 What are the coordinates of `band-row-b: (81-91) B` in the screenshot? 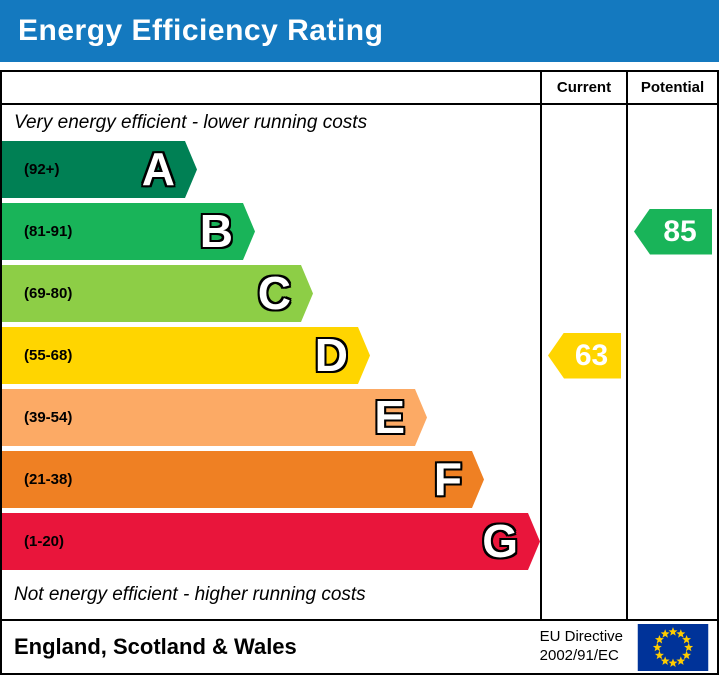 It's located at (271, 231).